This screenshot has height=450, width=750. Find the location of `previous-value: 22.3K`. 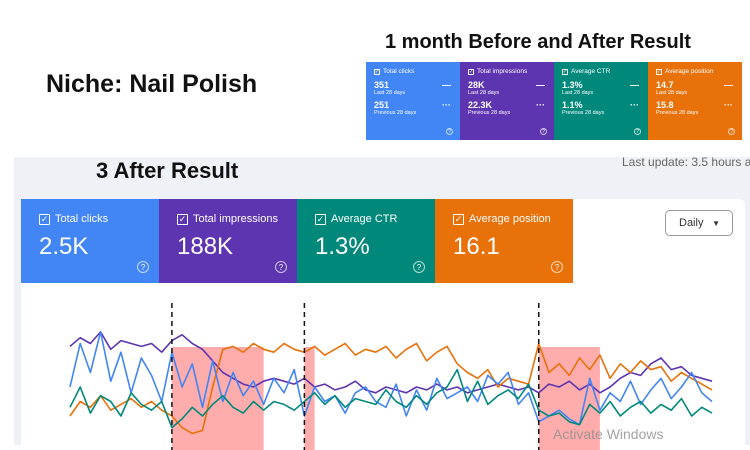

previous-value: 22.3K is located at coordinates (480, 105).